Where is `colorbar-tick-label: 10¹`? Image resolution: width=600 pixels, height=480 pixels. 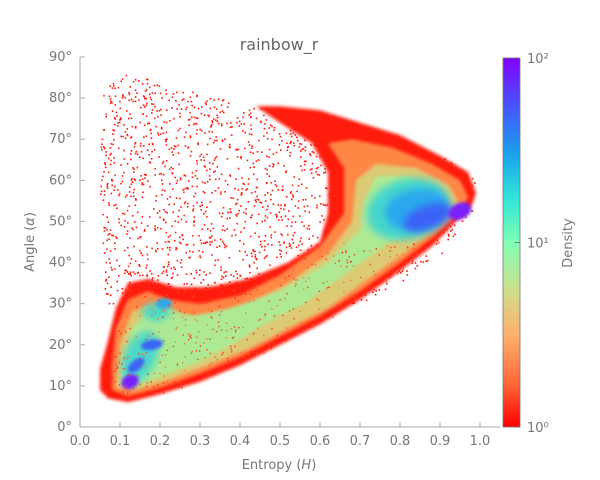 colorbar-tick-label: 10¹ is located at coordinates (538, 244).